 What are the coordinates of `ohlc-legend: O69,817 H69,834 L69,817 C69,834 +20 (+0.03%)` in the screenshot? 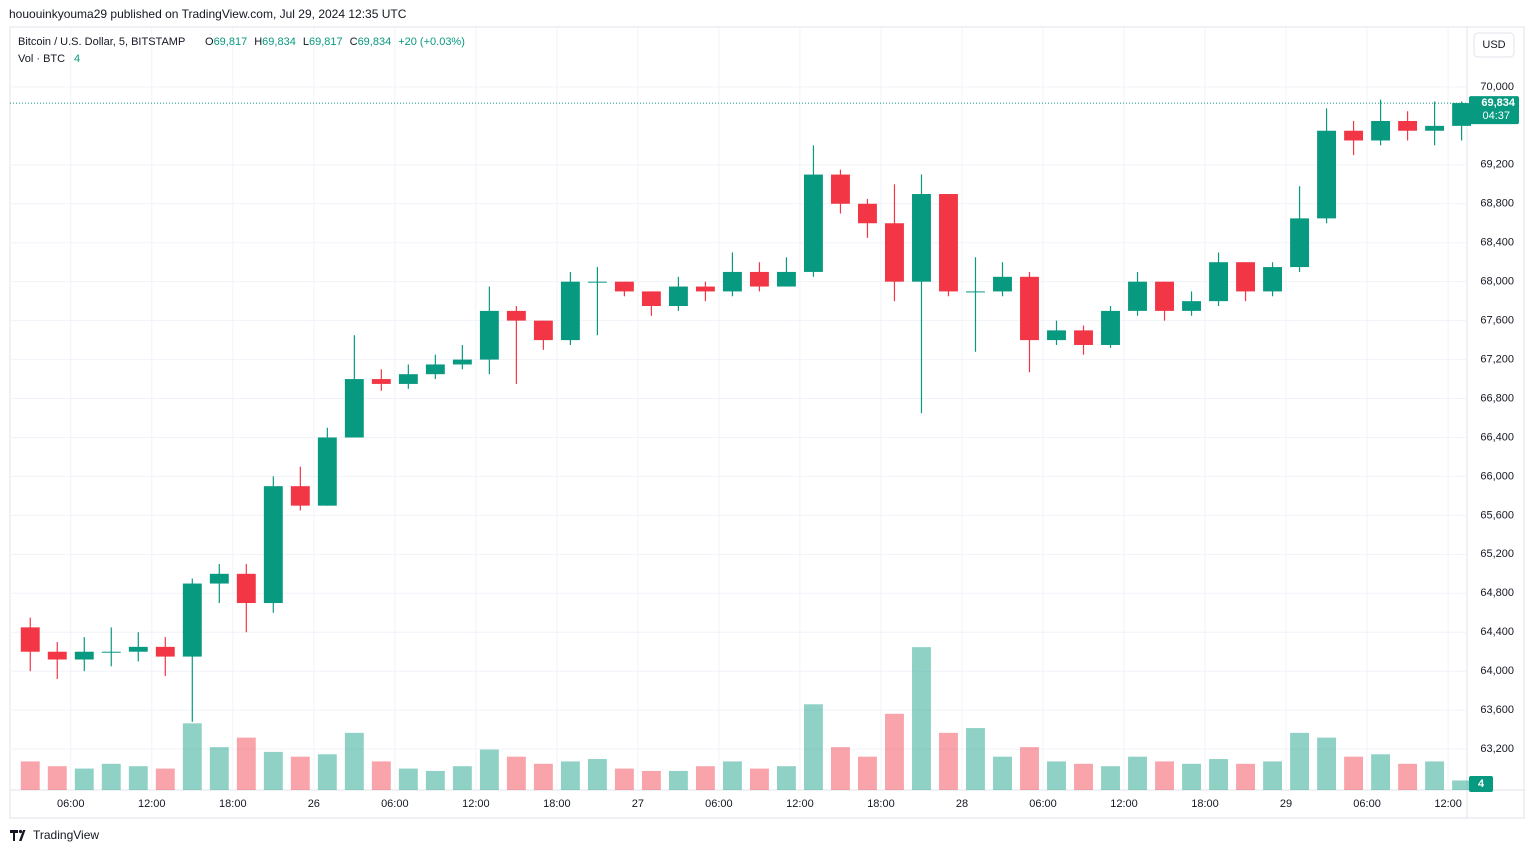 It's located at (335, 42).